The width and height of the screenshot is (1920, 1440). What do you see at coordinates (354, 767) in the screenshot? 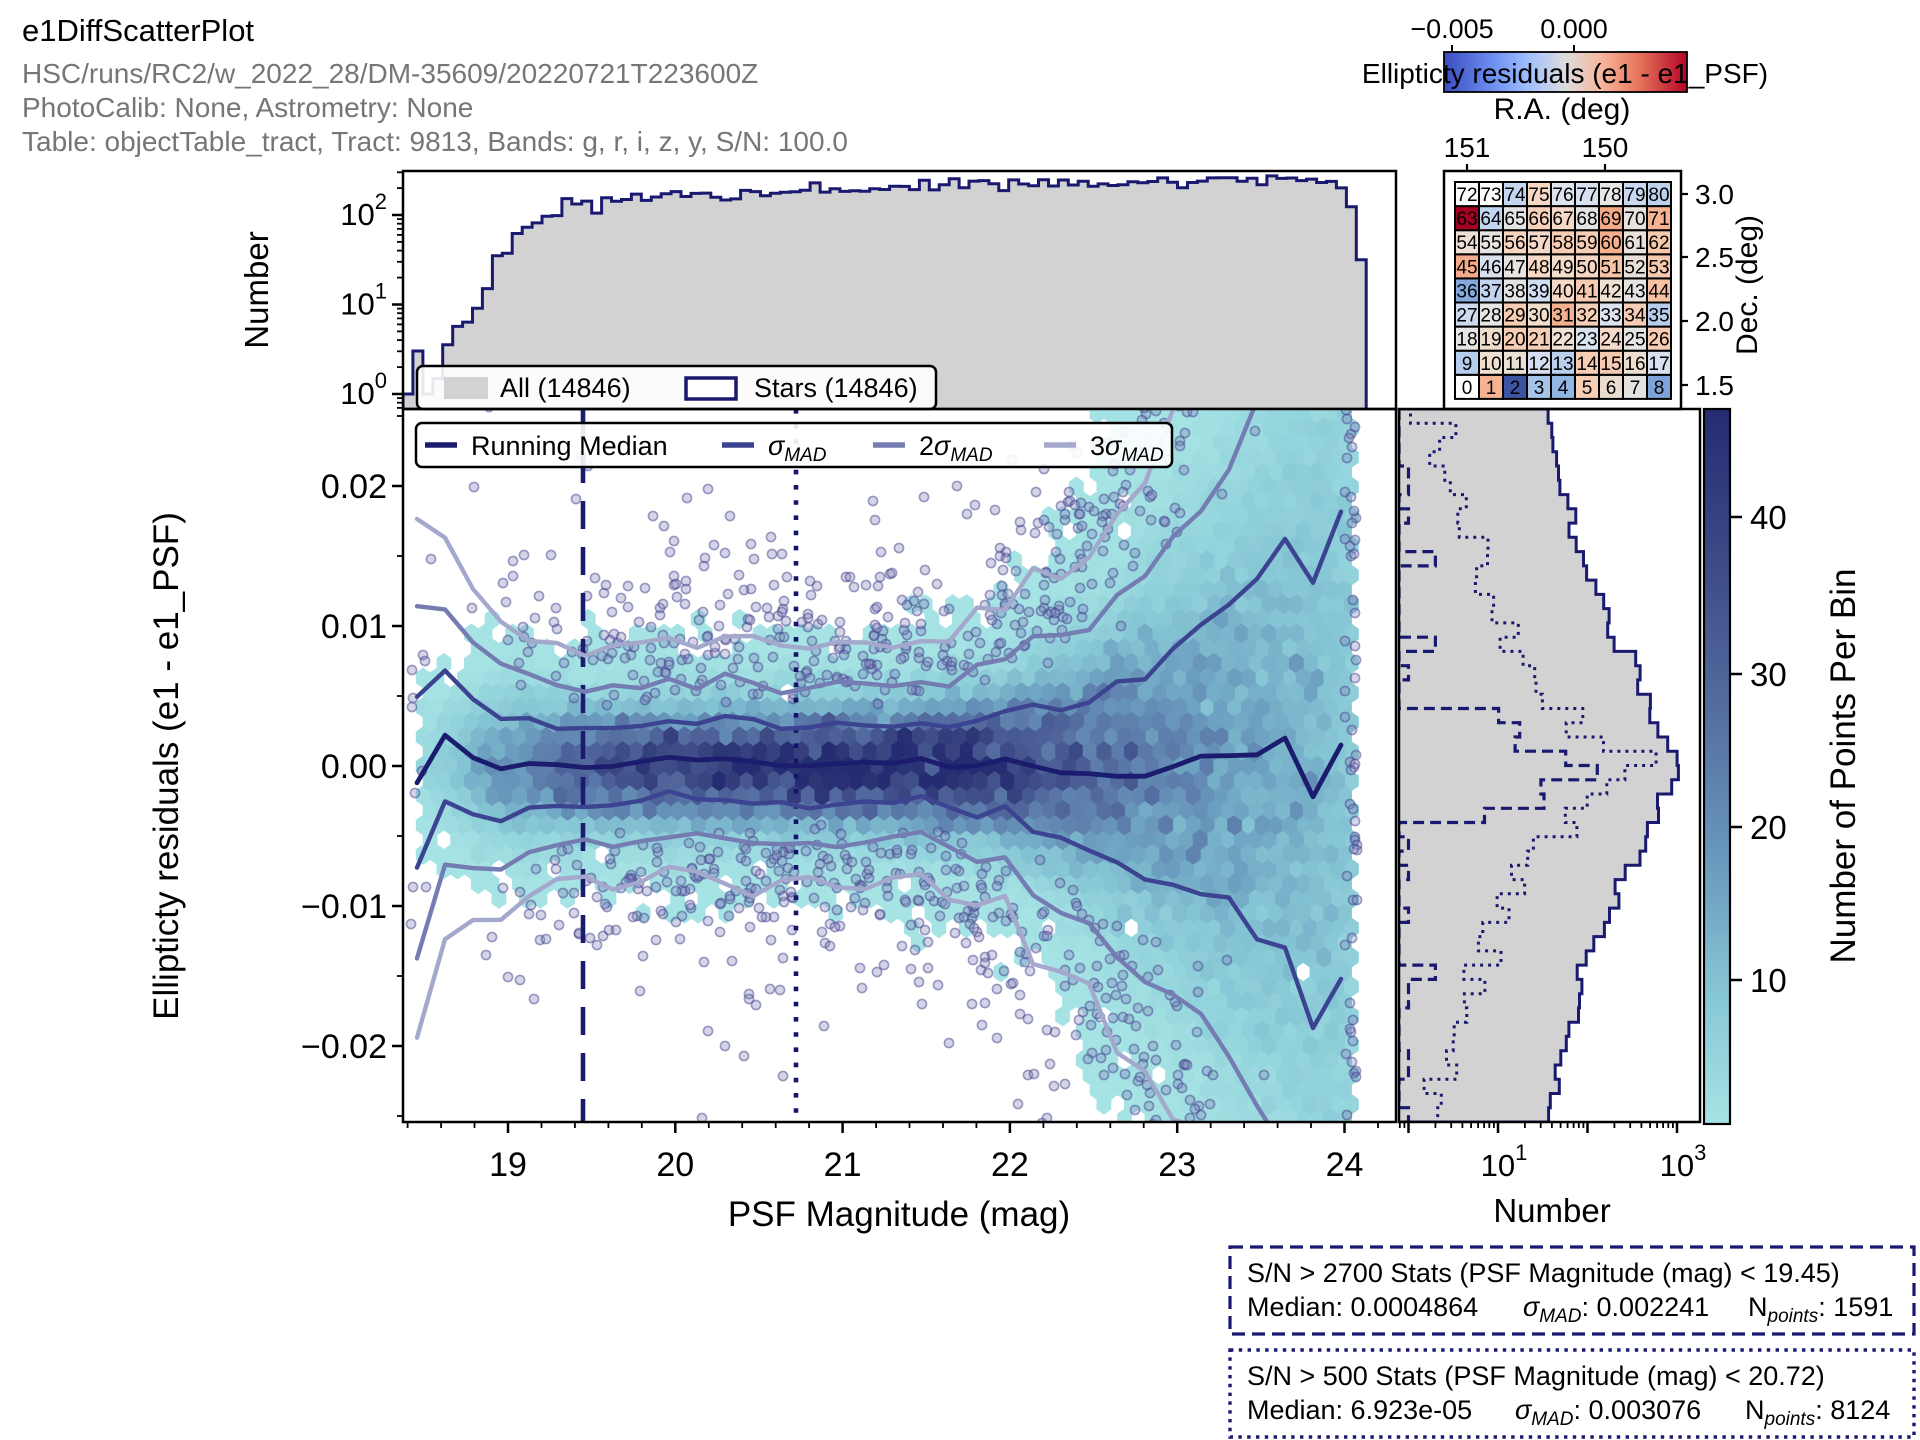
I see `svg-text: 0.00` at bounding box center [354, 767].